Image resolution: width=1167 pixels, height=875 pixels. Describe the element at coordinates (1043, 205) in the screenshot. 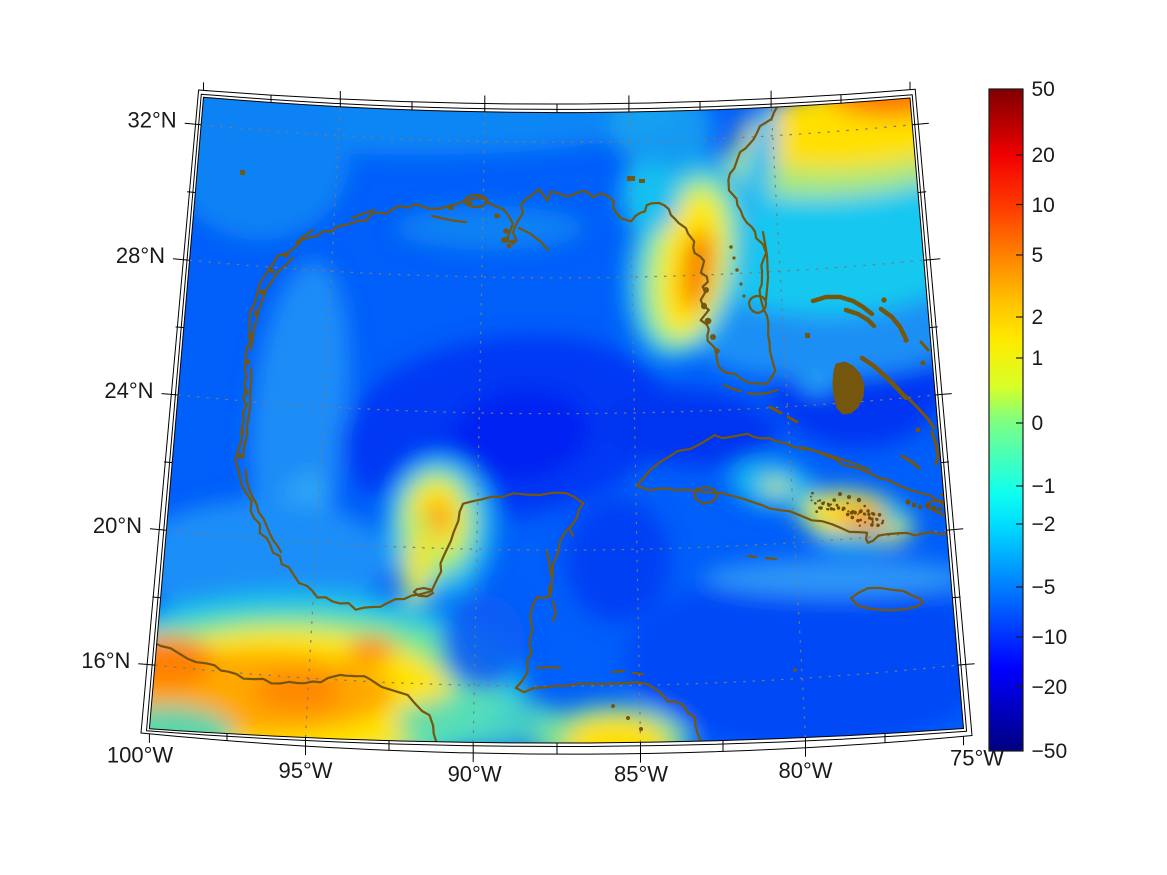

I see `svg-text: 10` at that location.